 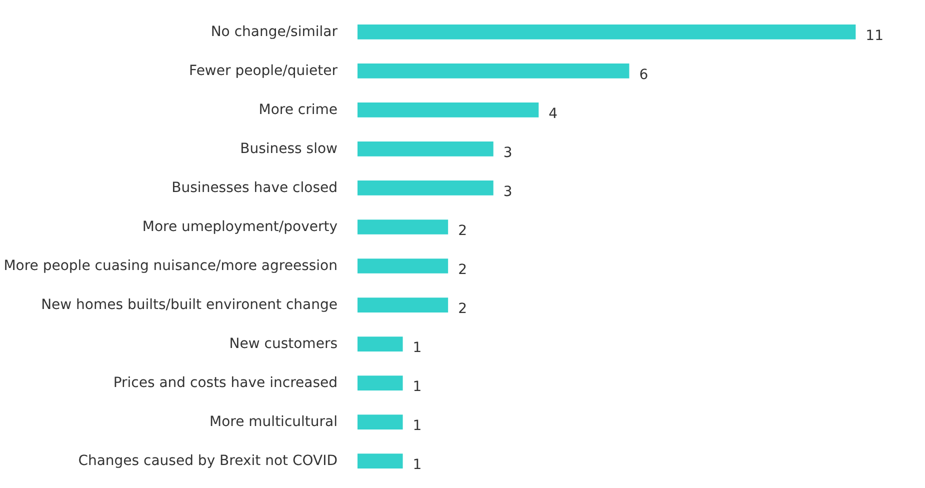 I want to click on y-tick-label: No change/similar, so click(x=274, y=32).